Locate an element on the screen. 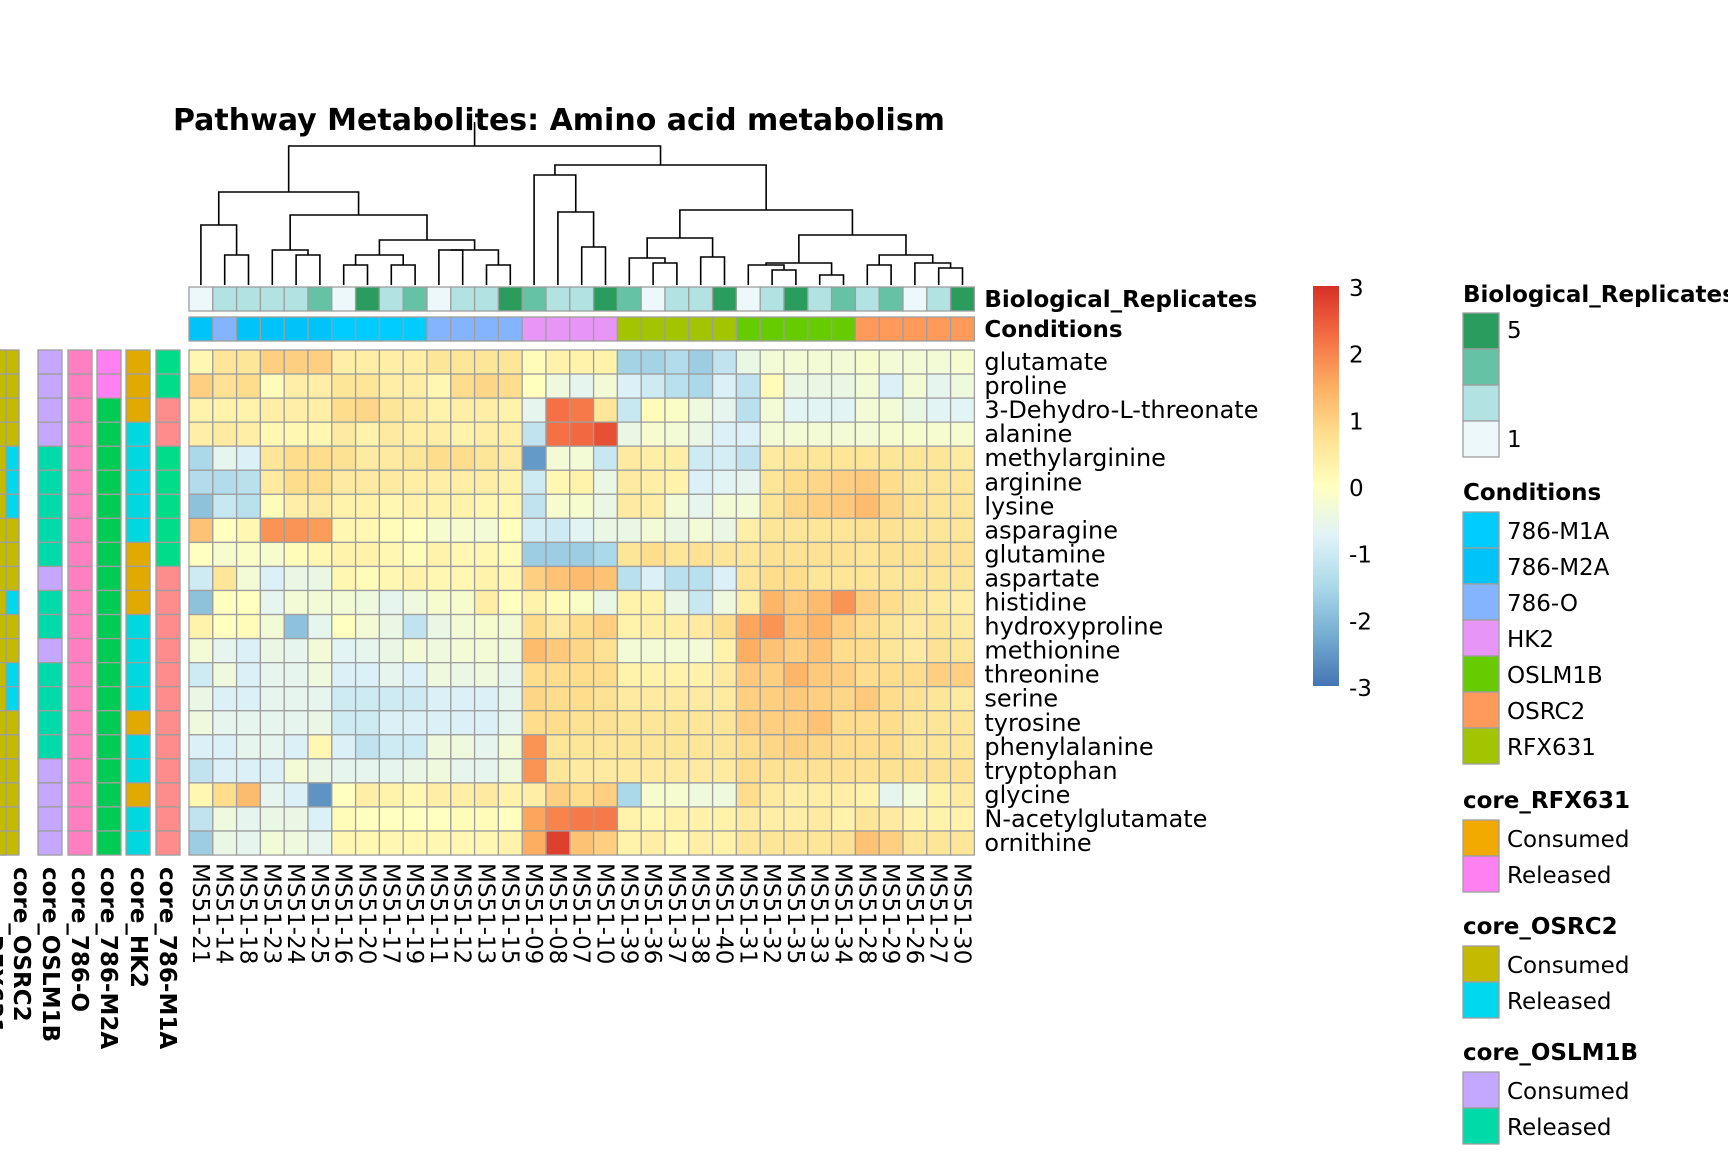 Image resolution: width=1728 pixels, height=1152 pixels. sample-label: MS51-25 is located at coordinates (319, 913).